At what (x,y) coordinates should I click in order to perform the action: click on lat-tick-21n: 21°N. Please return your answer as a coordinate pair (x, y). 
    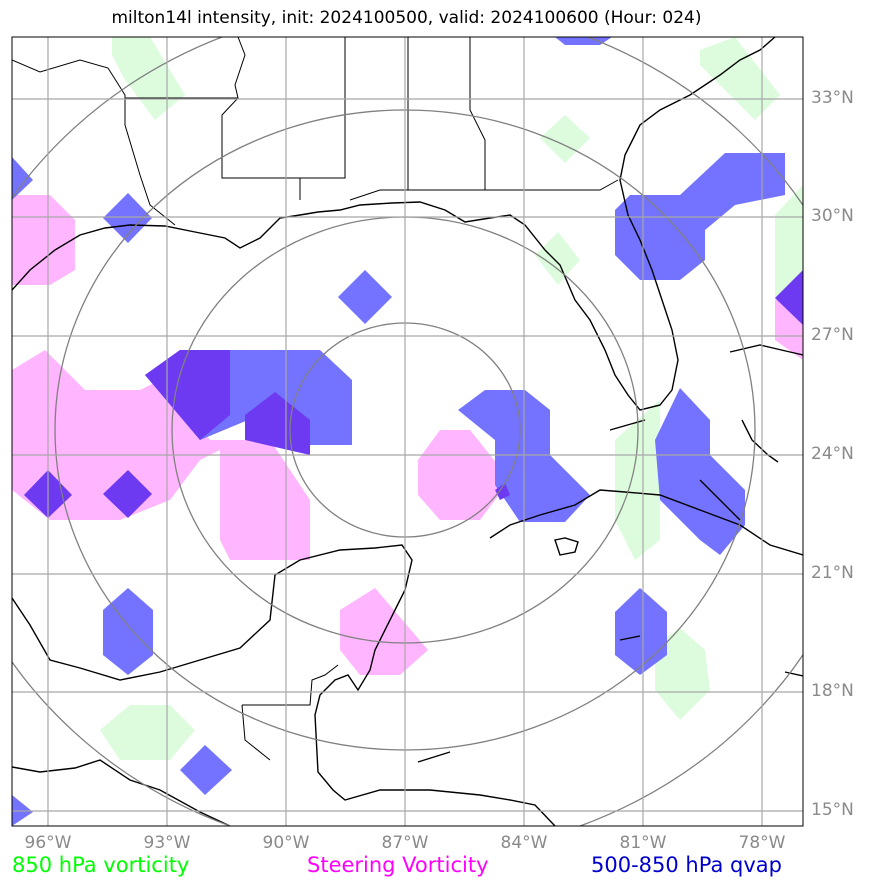
    Looking at the image, I should click on (832, 573).